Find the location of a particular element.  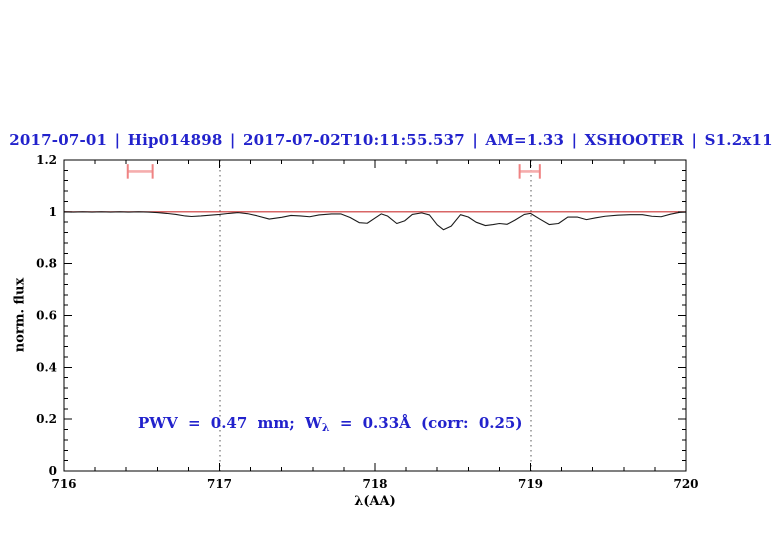

pwv-annotation-subscript: λ is located at coordinates (325, 427).